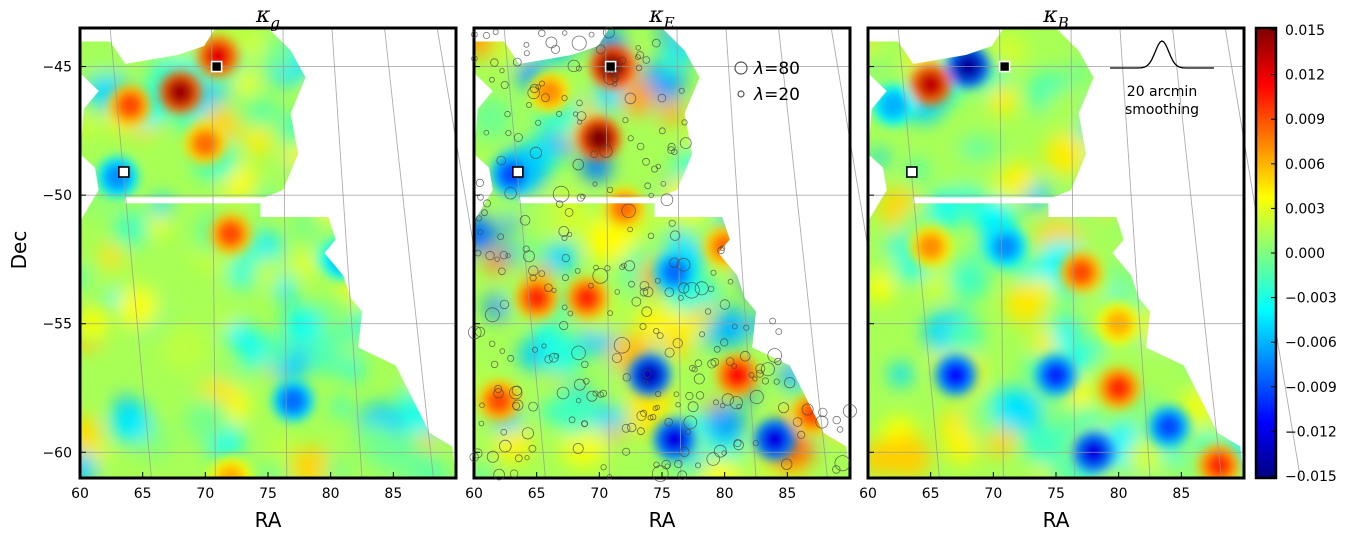 This screenshot has width=1362, height=535. What do you see at coordinates (1305, 31) in the screenshot?
I see `colorbar-tick-label: 0.015` at bounding box center [1305, 31].